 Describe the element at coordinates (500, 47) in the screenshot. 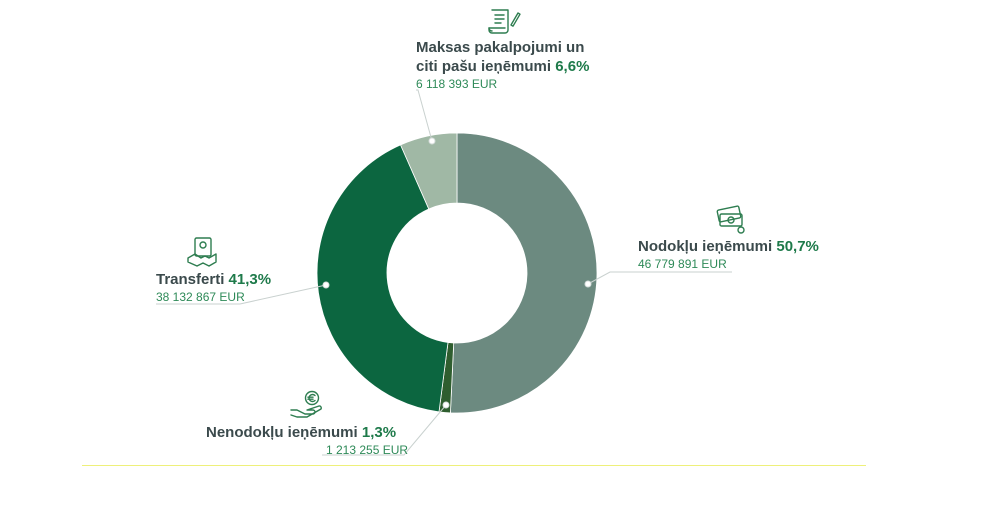

I see `label-name-line1: Maksas pakalpojumi un` at that location.